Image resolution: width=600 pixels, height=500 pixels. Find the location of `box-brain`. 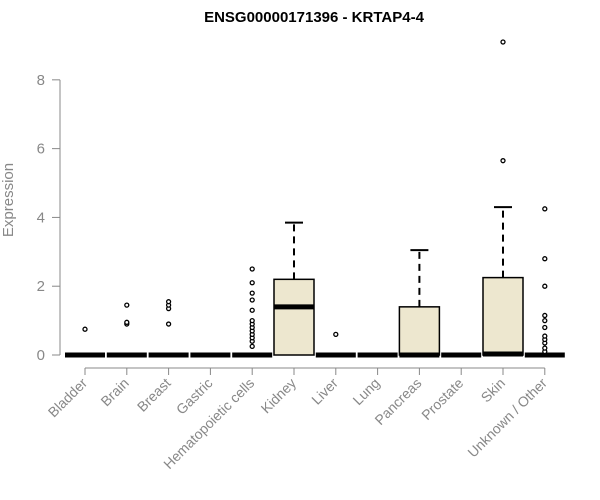

box-brain is located at coordinates (126, 330).